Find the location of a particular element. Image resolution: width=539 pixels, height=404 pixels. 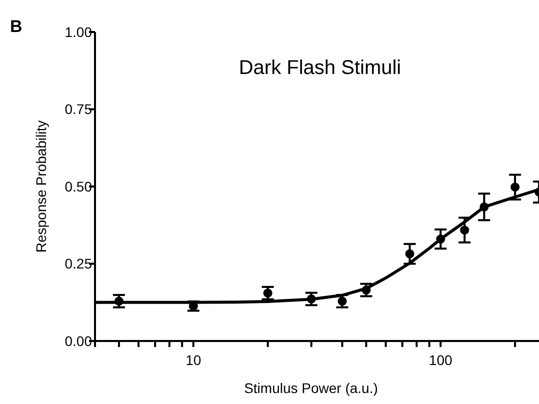

x-tick-label: 10 is located at coordinates (194, 360).